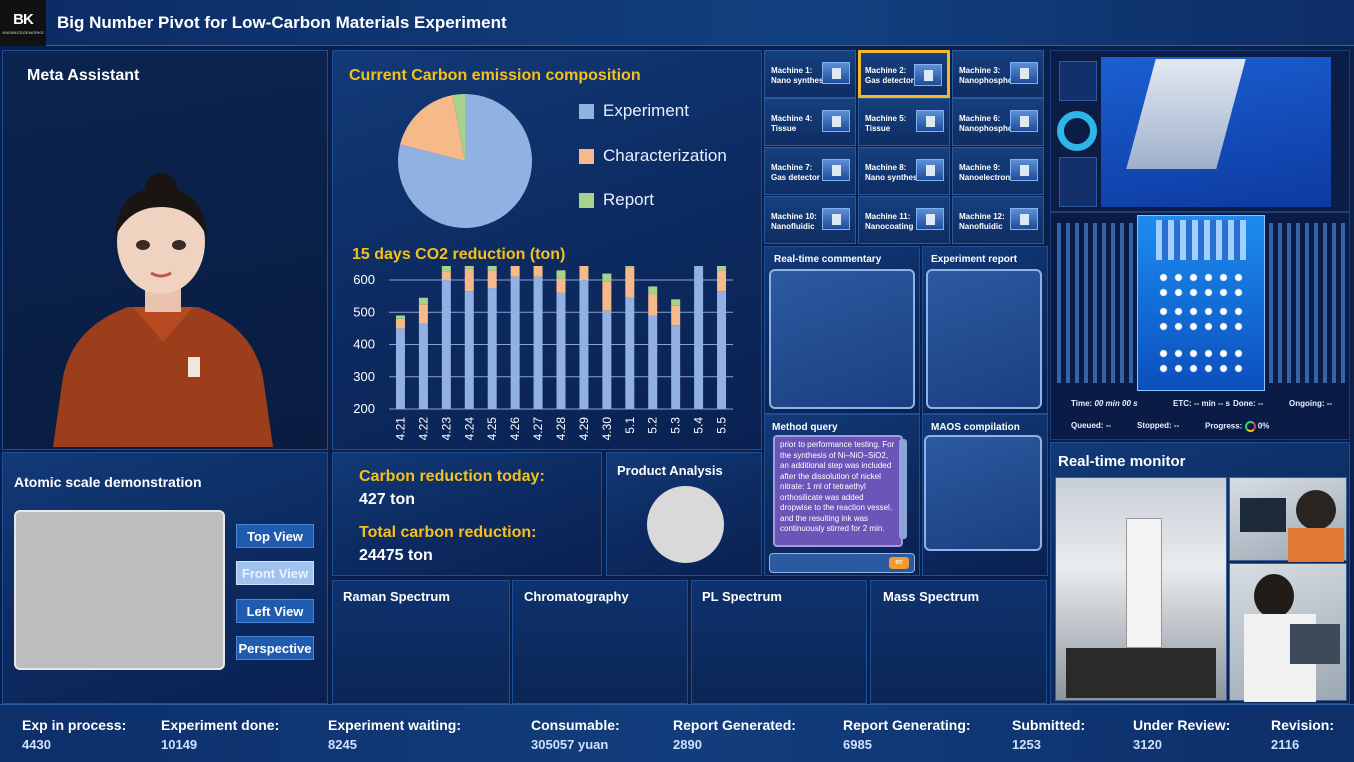  What do you see at coordinates (275, 536) in the screenshot?
I see `top-view-button: Top View` at bounding box center [275, 536].